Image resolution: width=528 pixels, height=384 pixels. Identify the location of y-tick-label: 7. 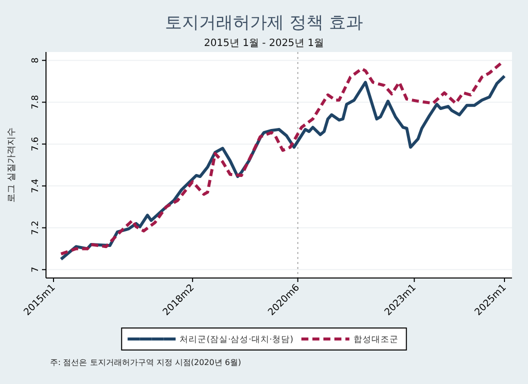
(36, 269).